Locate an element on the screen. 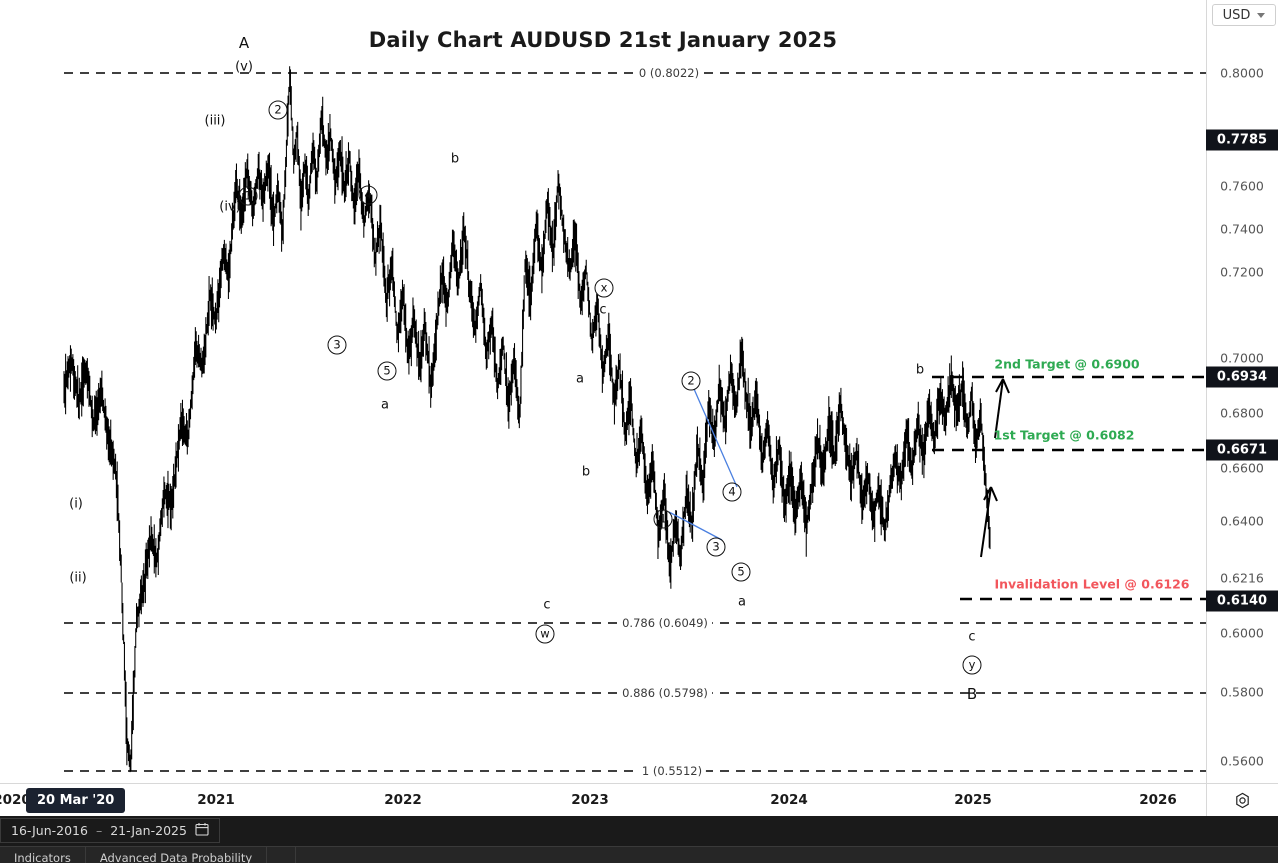 The width and height of the screenshot is (1278, 863). tab-chip: Advanced Data Probability is located at coordinates (177, 855).